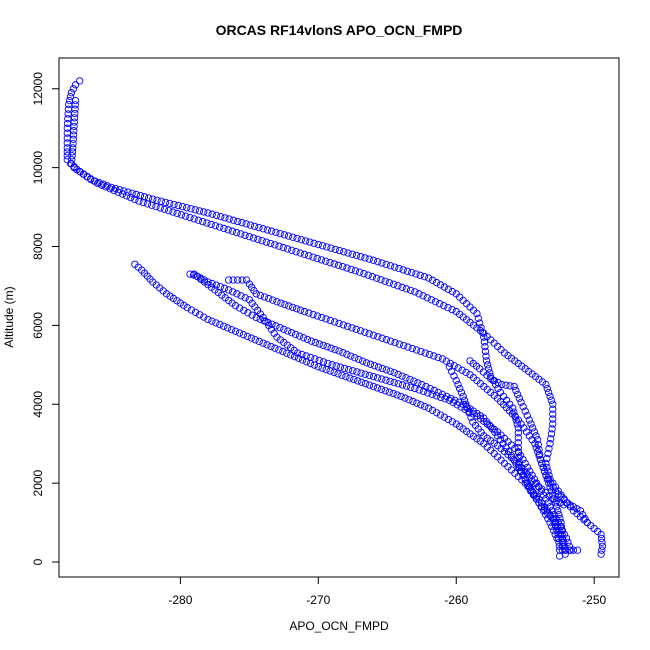 The height and width of the screenshot is (650, 650). I want to click on x-axis: -280 -270 -260 -250, so click(387, 592).